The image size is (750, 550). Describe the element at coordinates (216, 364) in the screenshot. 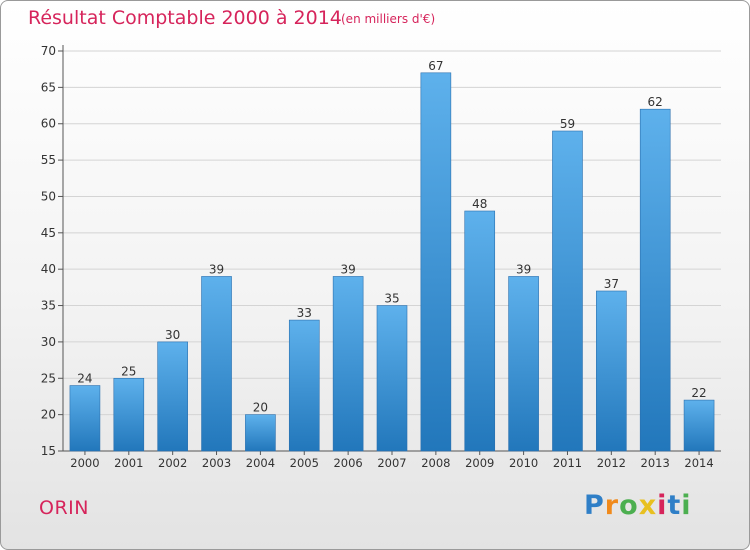

I see `bar-2003` at that location.